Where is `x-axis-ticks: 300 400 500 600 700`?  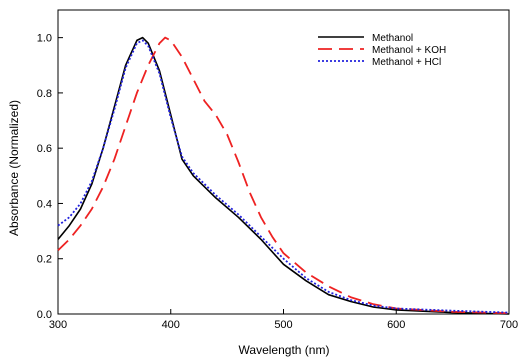
x-axis-ticks: 300 400 500 600 700 is located at coordinates (283, 320).